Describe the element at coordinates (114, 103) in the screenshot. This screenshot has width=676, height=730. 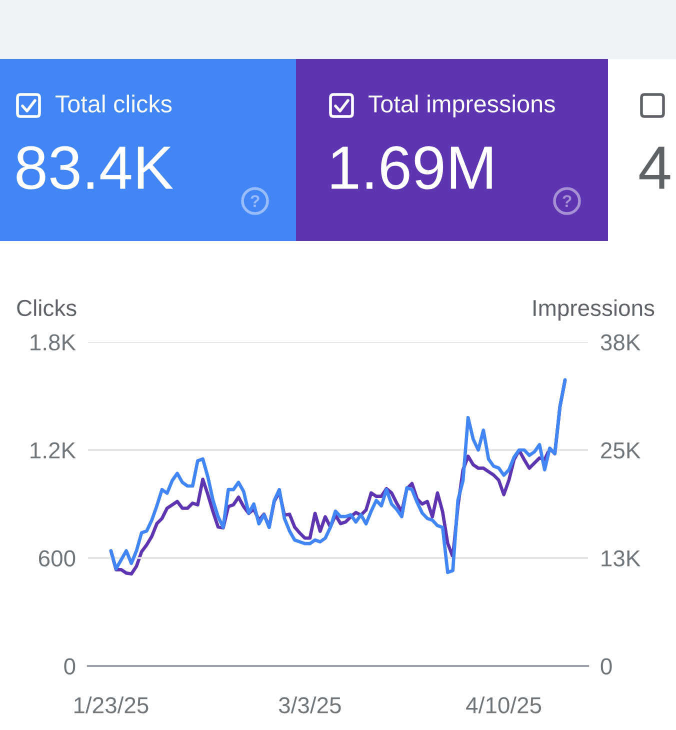
I see `text: Total clicks` at that location.